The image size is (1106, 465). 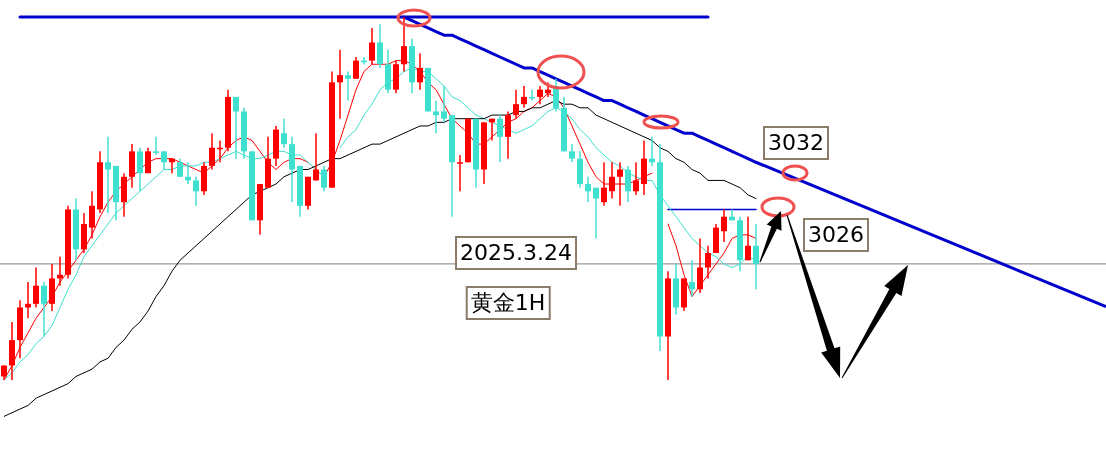 What do you see at coordinates (508, 303) in the screenshot?
I see `annotation: 黄金1H` at bounding box center [508, 303].